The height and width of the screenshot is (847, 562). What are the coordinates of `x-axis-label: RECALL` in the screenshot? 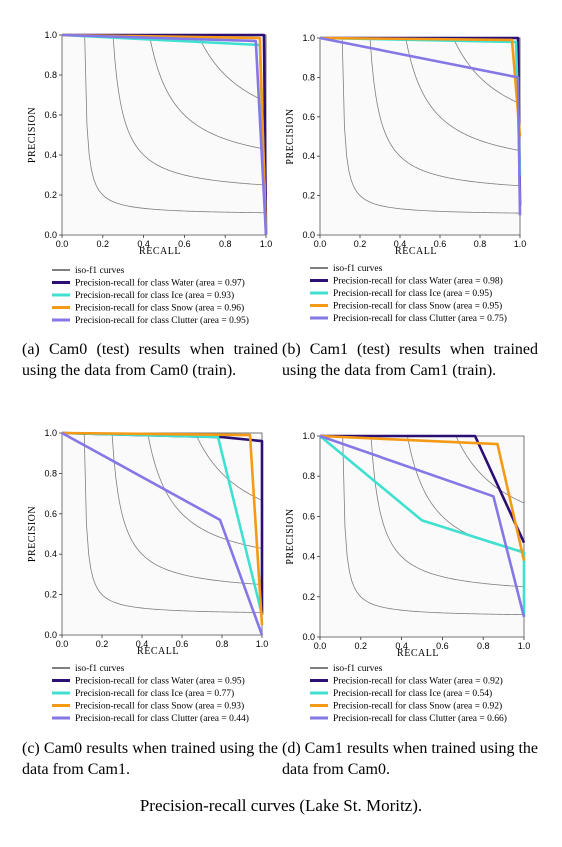 It's located at (160, 251).